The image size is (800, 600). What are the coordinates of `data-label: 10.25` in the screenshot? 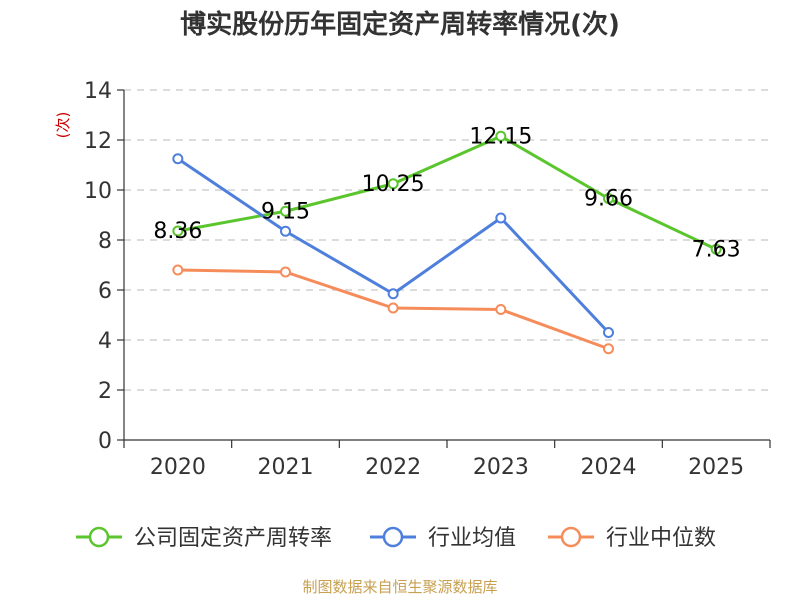 It's located at (393, 184).